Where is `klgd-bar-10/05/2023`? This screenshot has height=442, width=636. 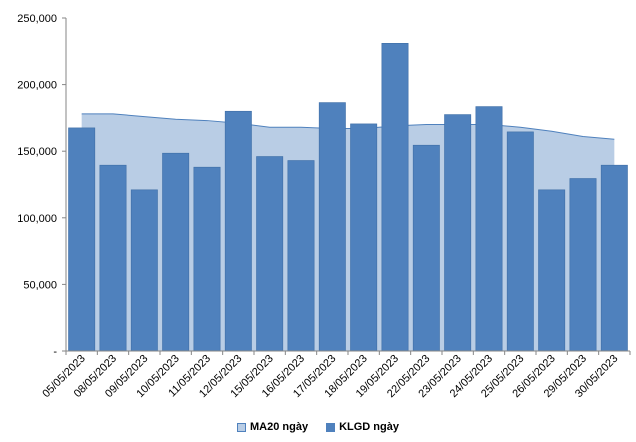 klgd-bar-10/05/2023 is located at coordinates (176, 252).